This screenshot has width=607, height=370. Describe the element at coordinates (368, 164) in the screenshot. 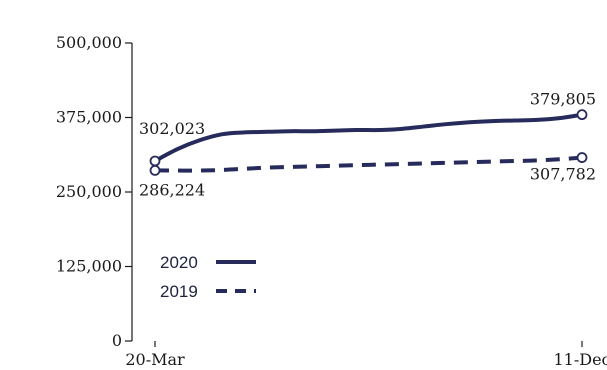

I see `series-line-2019` at that location.